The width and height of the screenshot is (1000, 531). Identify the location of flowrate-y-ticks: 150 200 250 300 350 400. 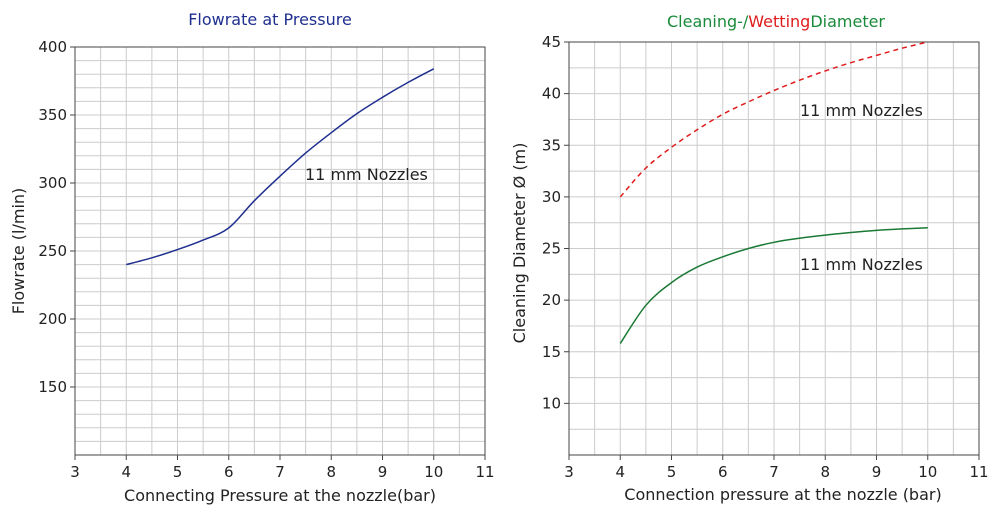
(56, 217).